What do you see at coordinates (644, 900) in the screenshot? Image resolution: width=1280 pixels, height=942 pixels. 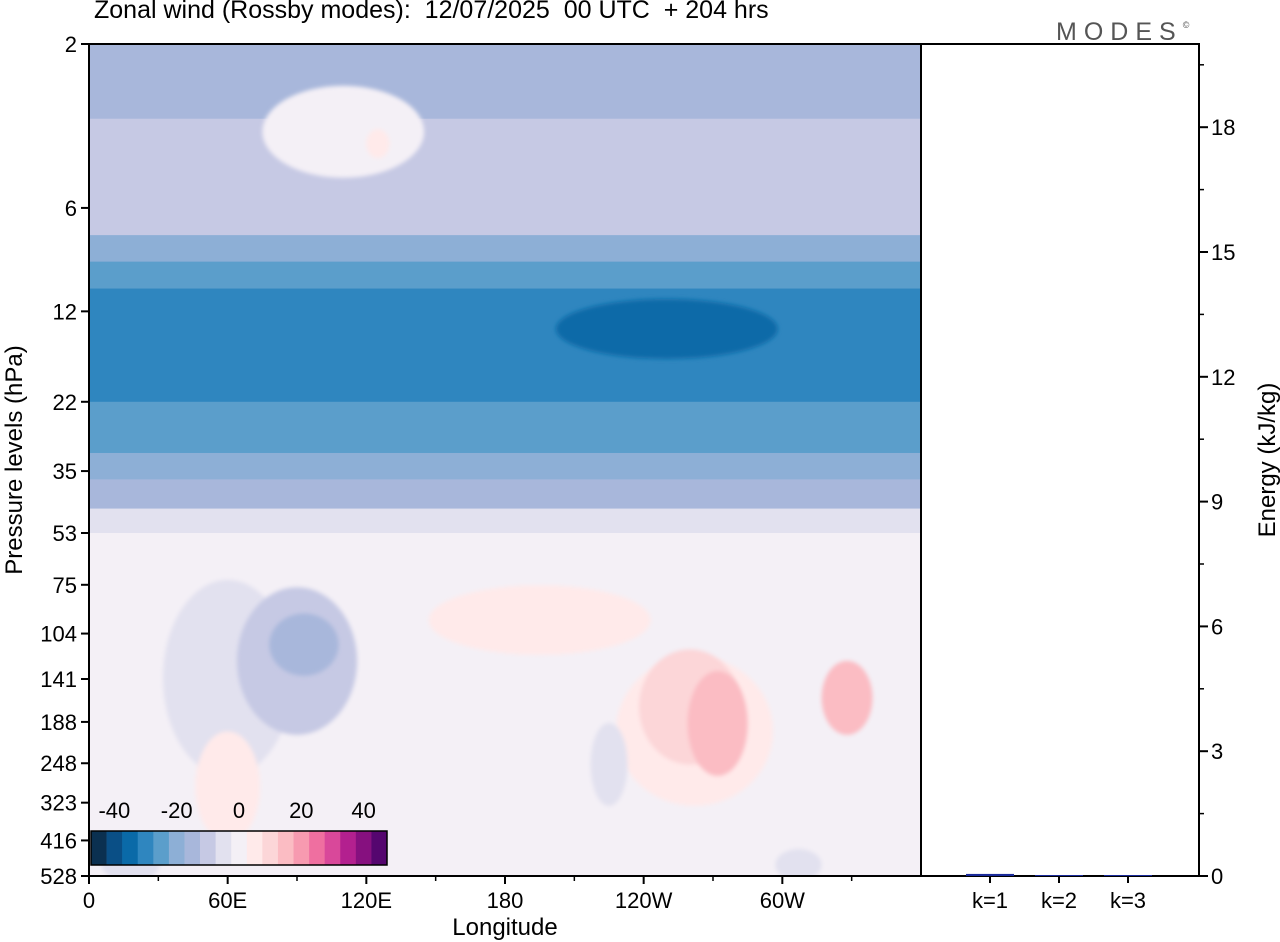 I see `x-tick-label: 120W` at bounding box center [644, 900].